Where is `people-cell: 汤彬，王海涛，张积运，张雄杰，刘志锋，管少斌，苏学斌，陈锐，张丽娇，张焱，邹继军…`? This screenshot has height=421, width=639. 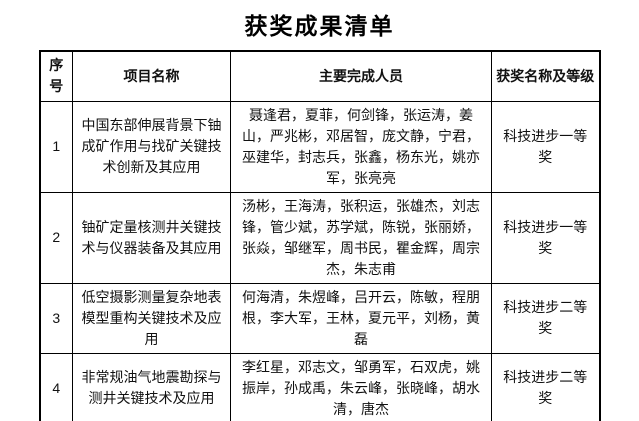 people-cell: 汤彬，王海涛，张积运，张雄杰，刘志锋，管少斌，苏学斌，陈锐，张丽娇，张焱，邹继军… is located at coordinates (361, 237).